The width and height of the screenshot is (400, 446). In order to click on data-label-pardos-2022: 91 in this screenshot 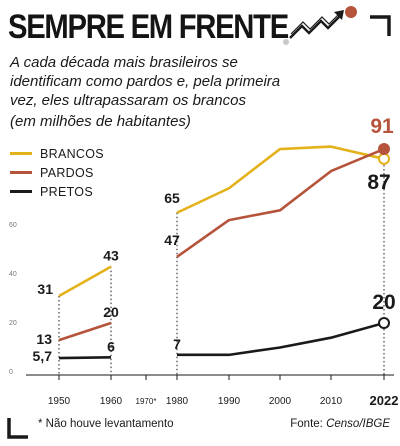, I will do `click(382, 126)`.